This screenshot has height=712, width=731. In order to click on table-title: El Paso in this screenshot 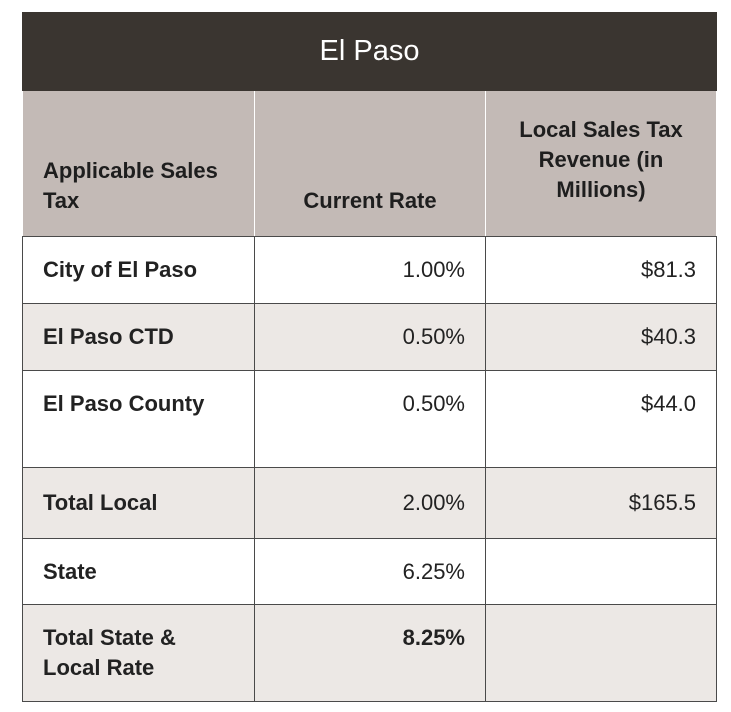, I will do `click(369, 51)`.